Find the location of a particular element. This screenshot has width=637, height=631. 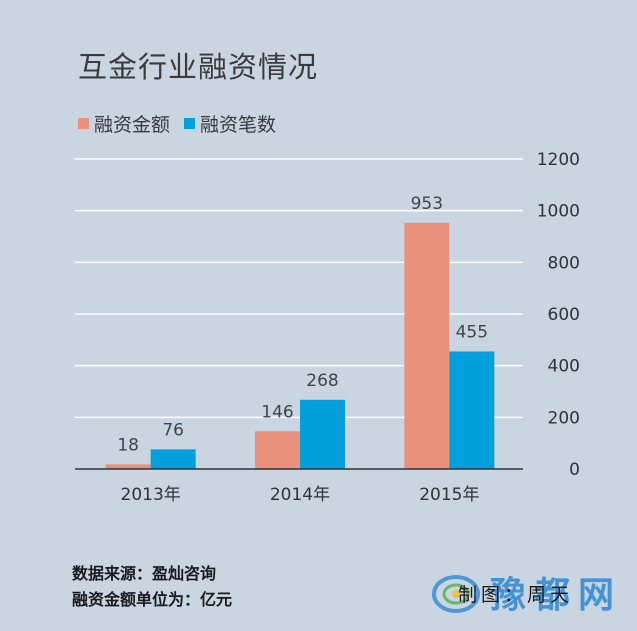

chart-title: 互金行业融资情况 is located at coordinates (198, 67).